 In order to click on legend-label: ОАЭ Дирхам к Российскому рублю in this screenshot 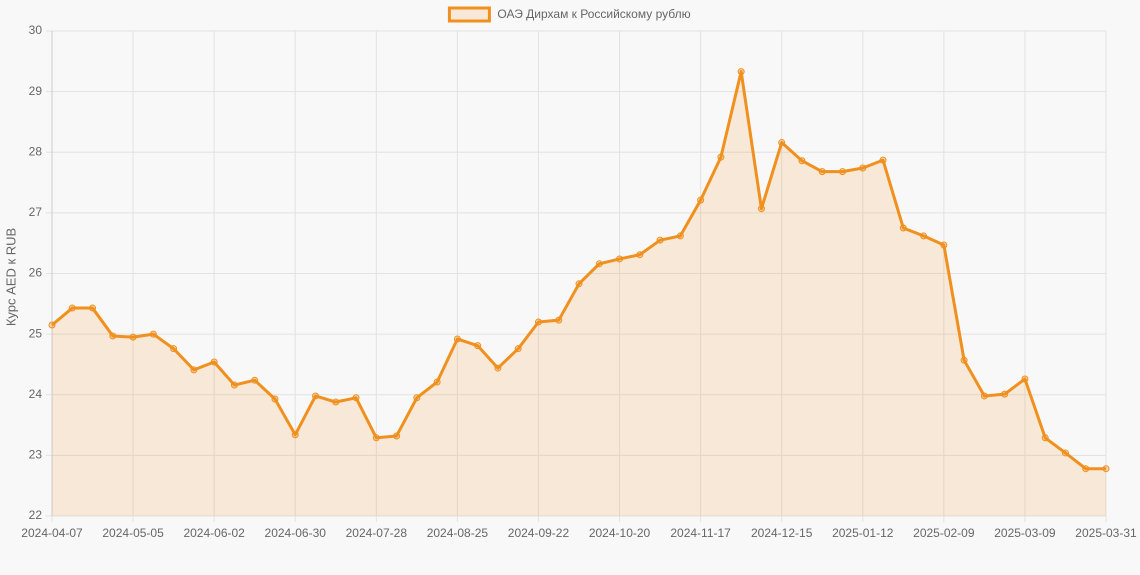, I will do `click(593, 14)`.